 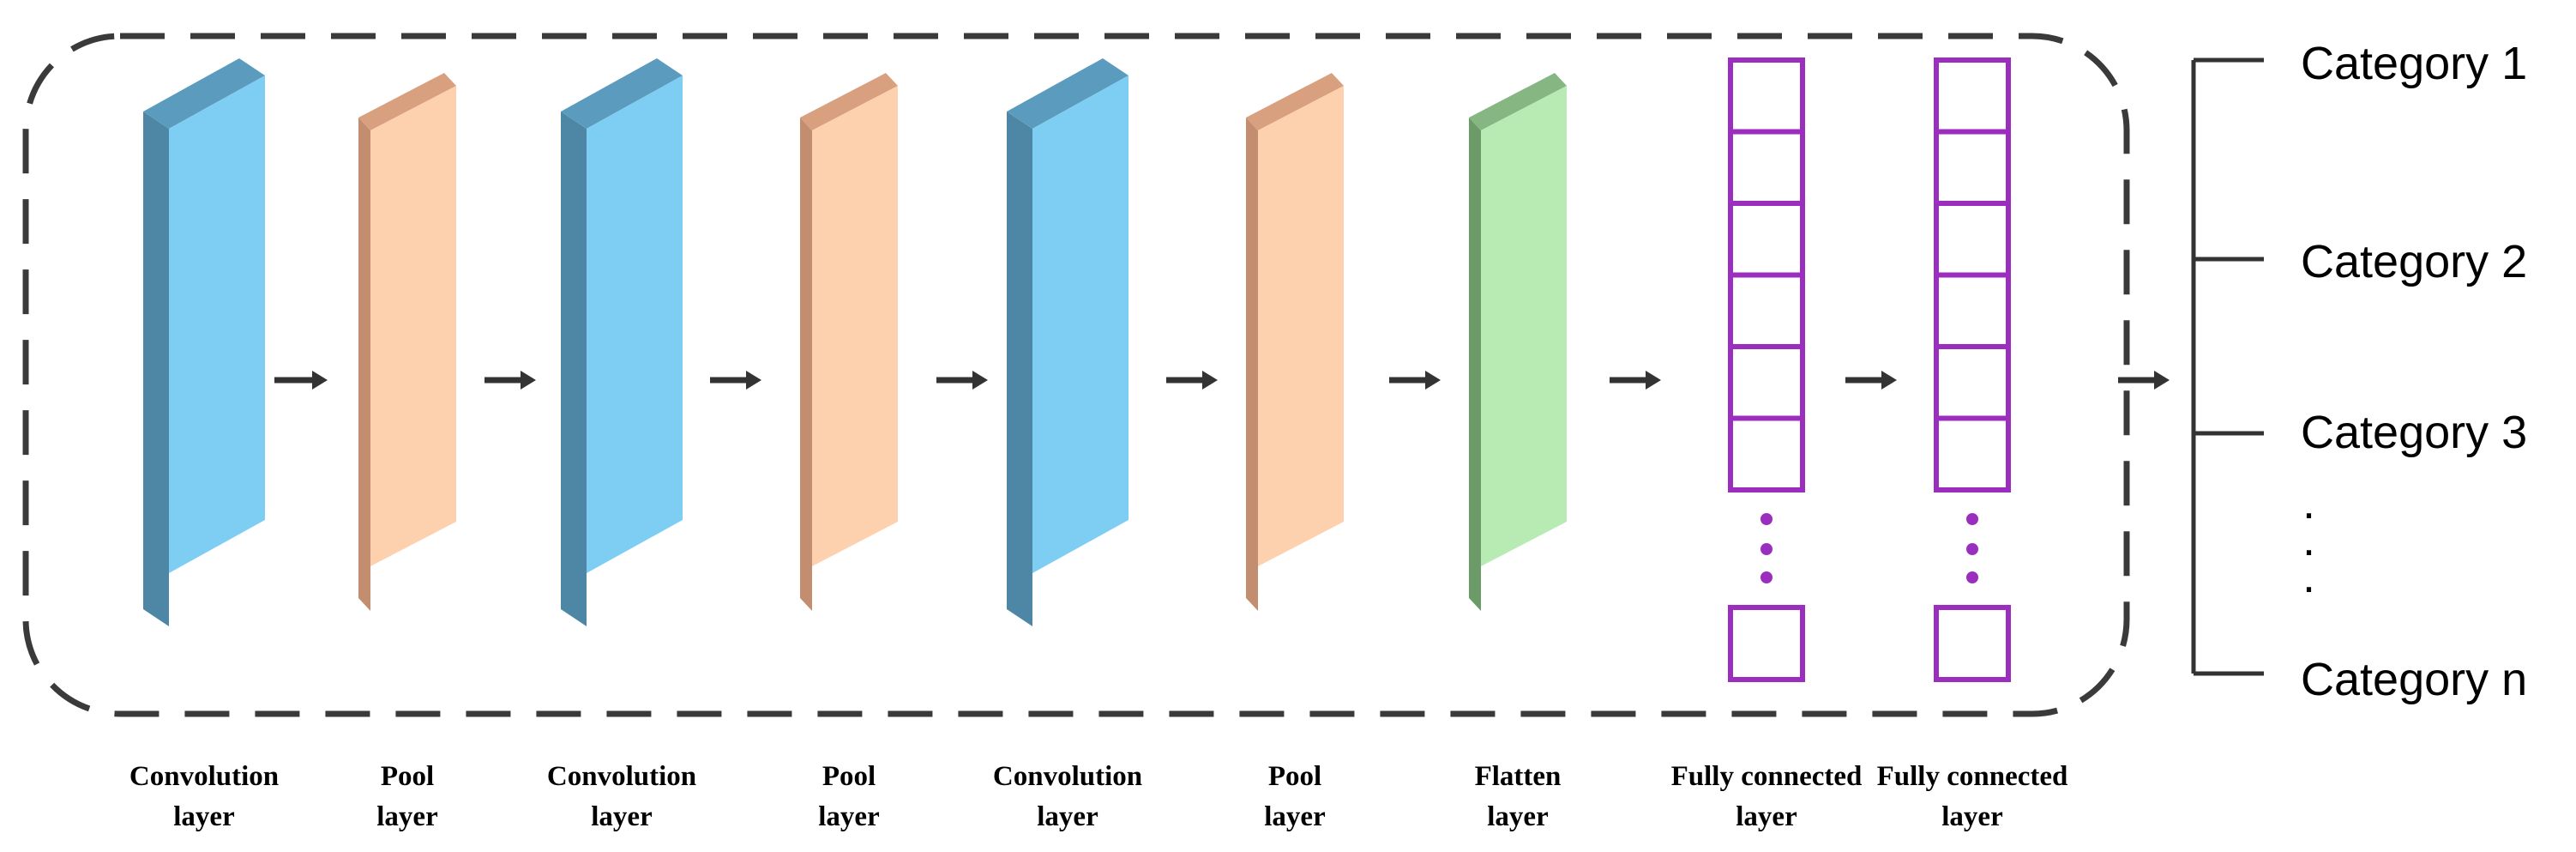 What do you see at coordinates (1294, 776) in the screenshot?
I see `layer-label-line1-6: Pool` at bounding box center [1294, 776].